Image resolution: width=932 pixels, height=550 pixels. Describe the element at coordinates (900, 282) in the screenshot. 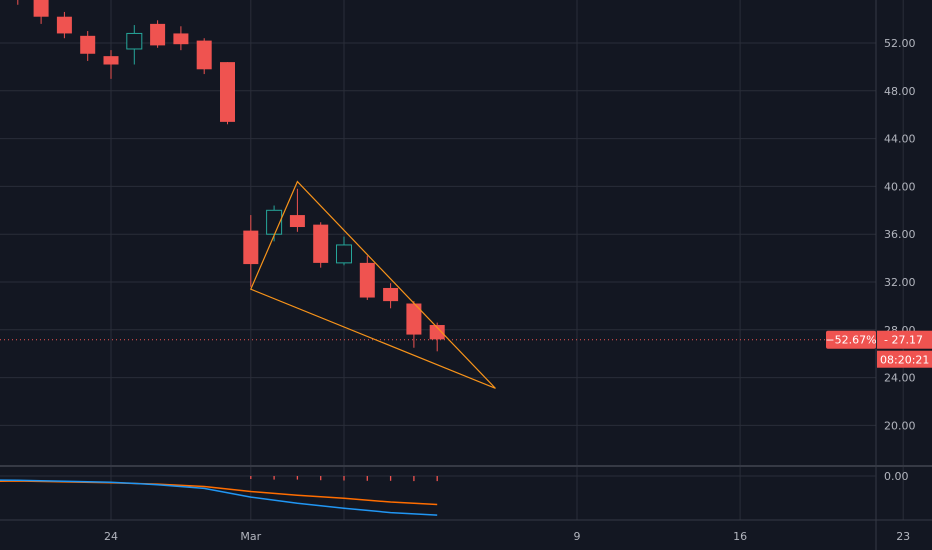

I see `price-tick-label: 32.00` at that location.